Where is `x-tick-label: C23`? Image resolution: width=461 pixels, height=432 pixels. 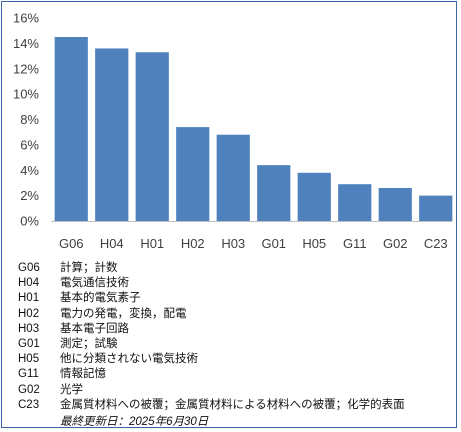 x-tick-label: C23 is located at coordinates (436, 243).